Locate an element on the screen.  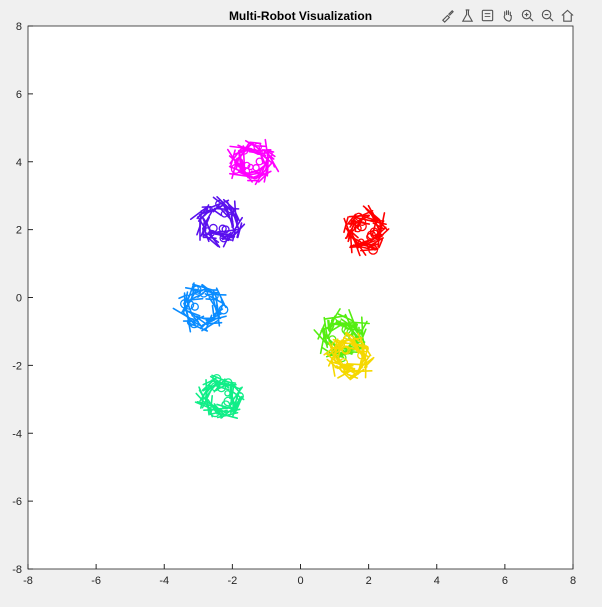
y-axis-ticks: 8 6 4 2 0 -2 -4 -6 -8 is located at coordinates (22, 298).